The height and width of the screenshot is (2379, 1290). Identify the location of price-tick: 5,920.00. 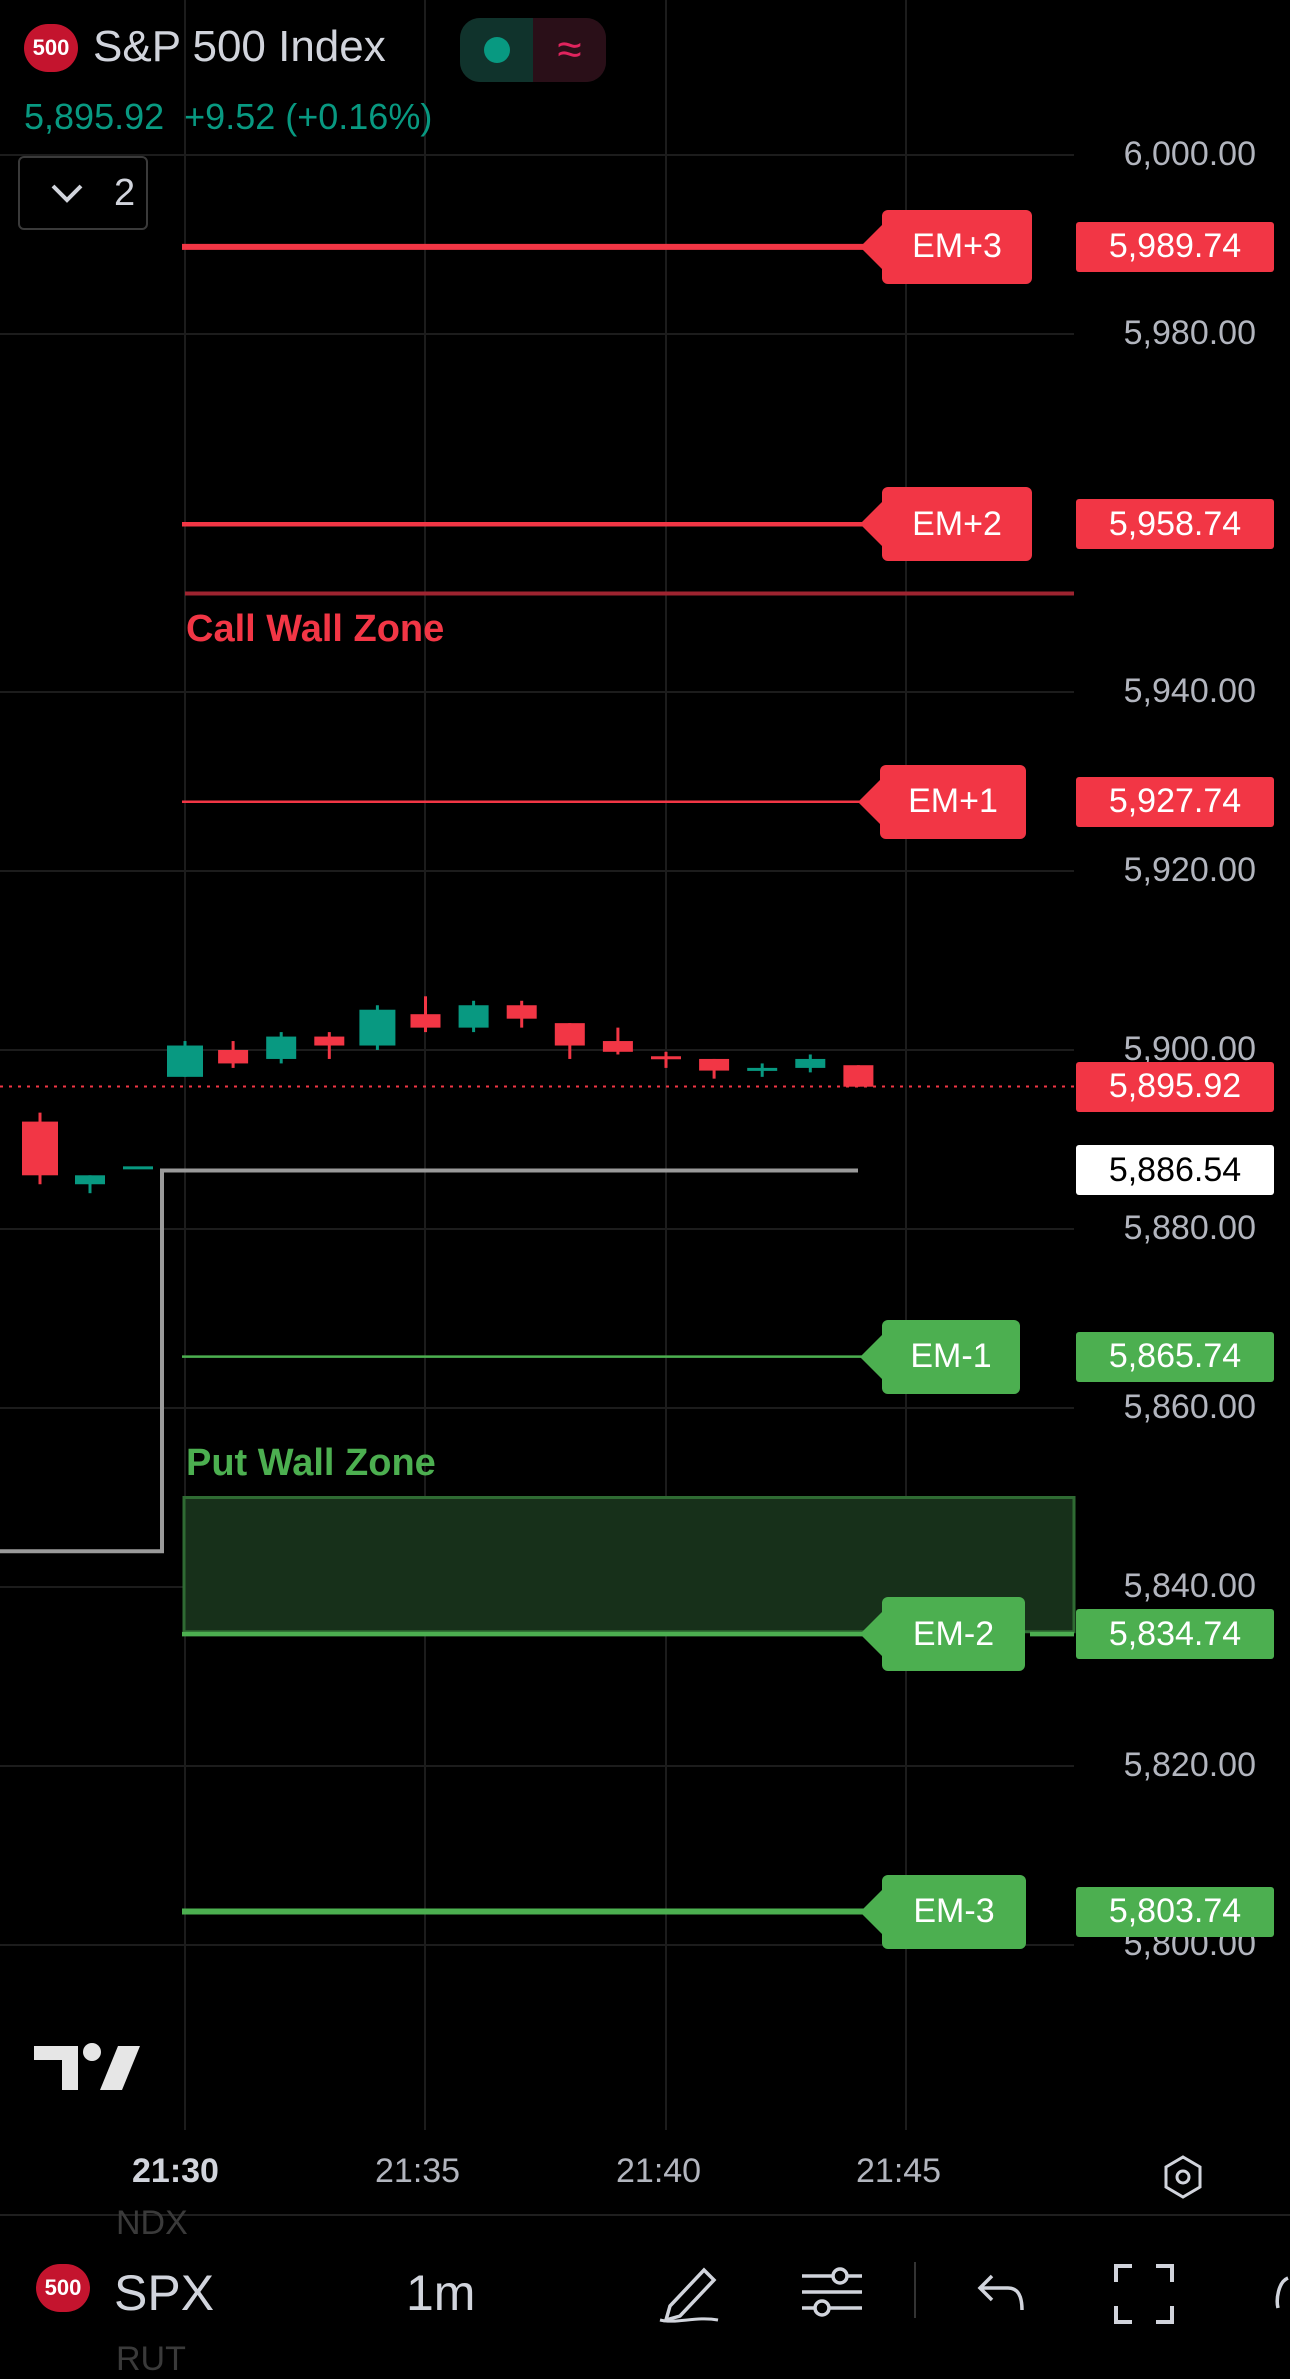
(1189, 870).